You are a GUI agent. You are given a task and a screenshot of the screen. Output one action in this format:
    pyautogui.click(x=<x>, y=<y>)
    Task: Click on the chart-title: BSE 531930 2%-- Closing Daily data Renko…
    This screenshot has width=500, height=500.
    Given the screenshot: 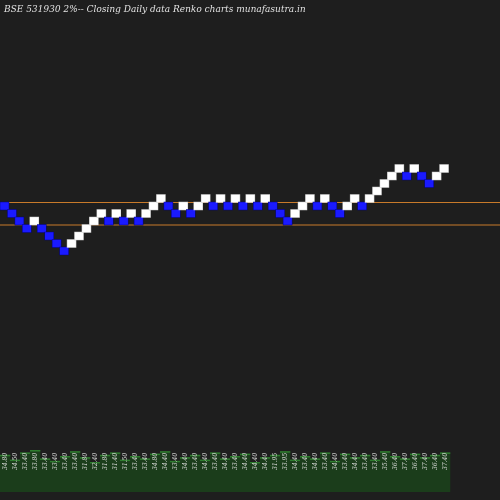 What is the action you would take?
    pyautogui.click(x=154, y=10)
    